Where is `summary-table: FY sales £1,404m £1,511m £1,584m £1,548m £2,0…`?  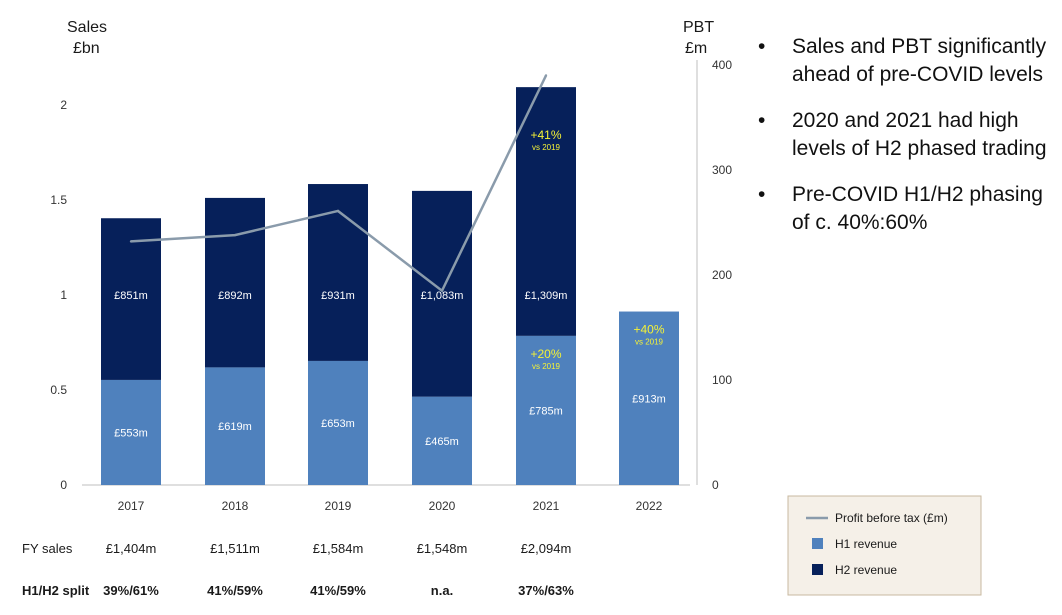
summary-table: FY sales £1,404m £1,511m £1,584m £1,548m £2,0… is located at coordinates (298, 569).